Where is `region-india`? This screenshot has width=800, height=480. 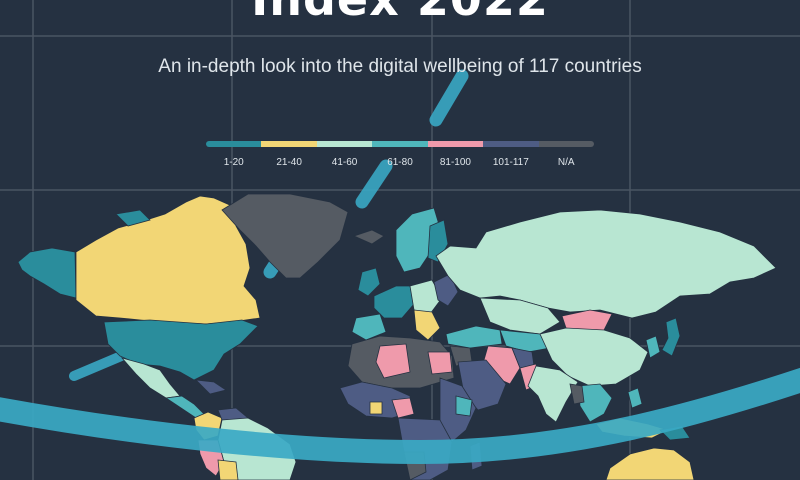
region-india is located at coordinates (553, 394).